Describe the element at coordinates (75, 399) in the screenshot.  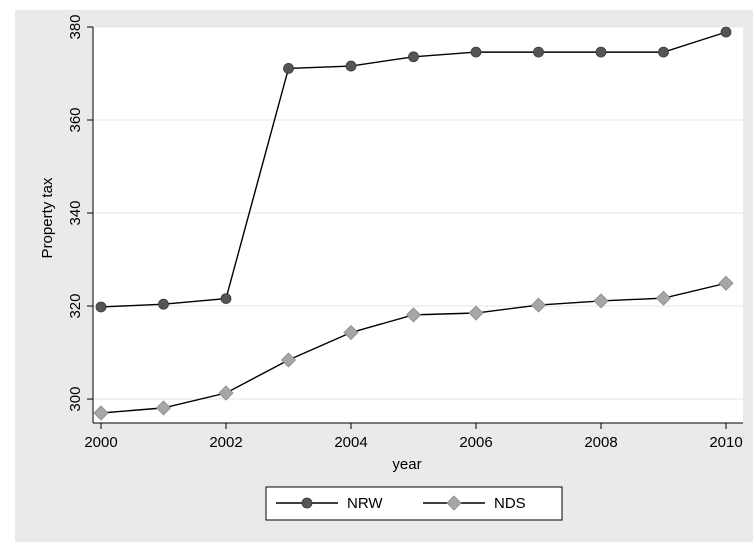
I see `y-tick-label: 300` at that location.